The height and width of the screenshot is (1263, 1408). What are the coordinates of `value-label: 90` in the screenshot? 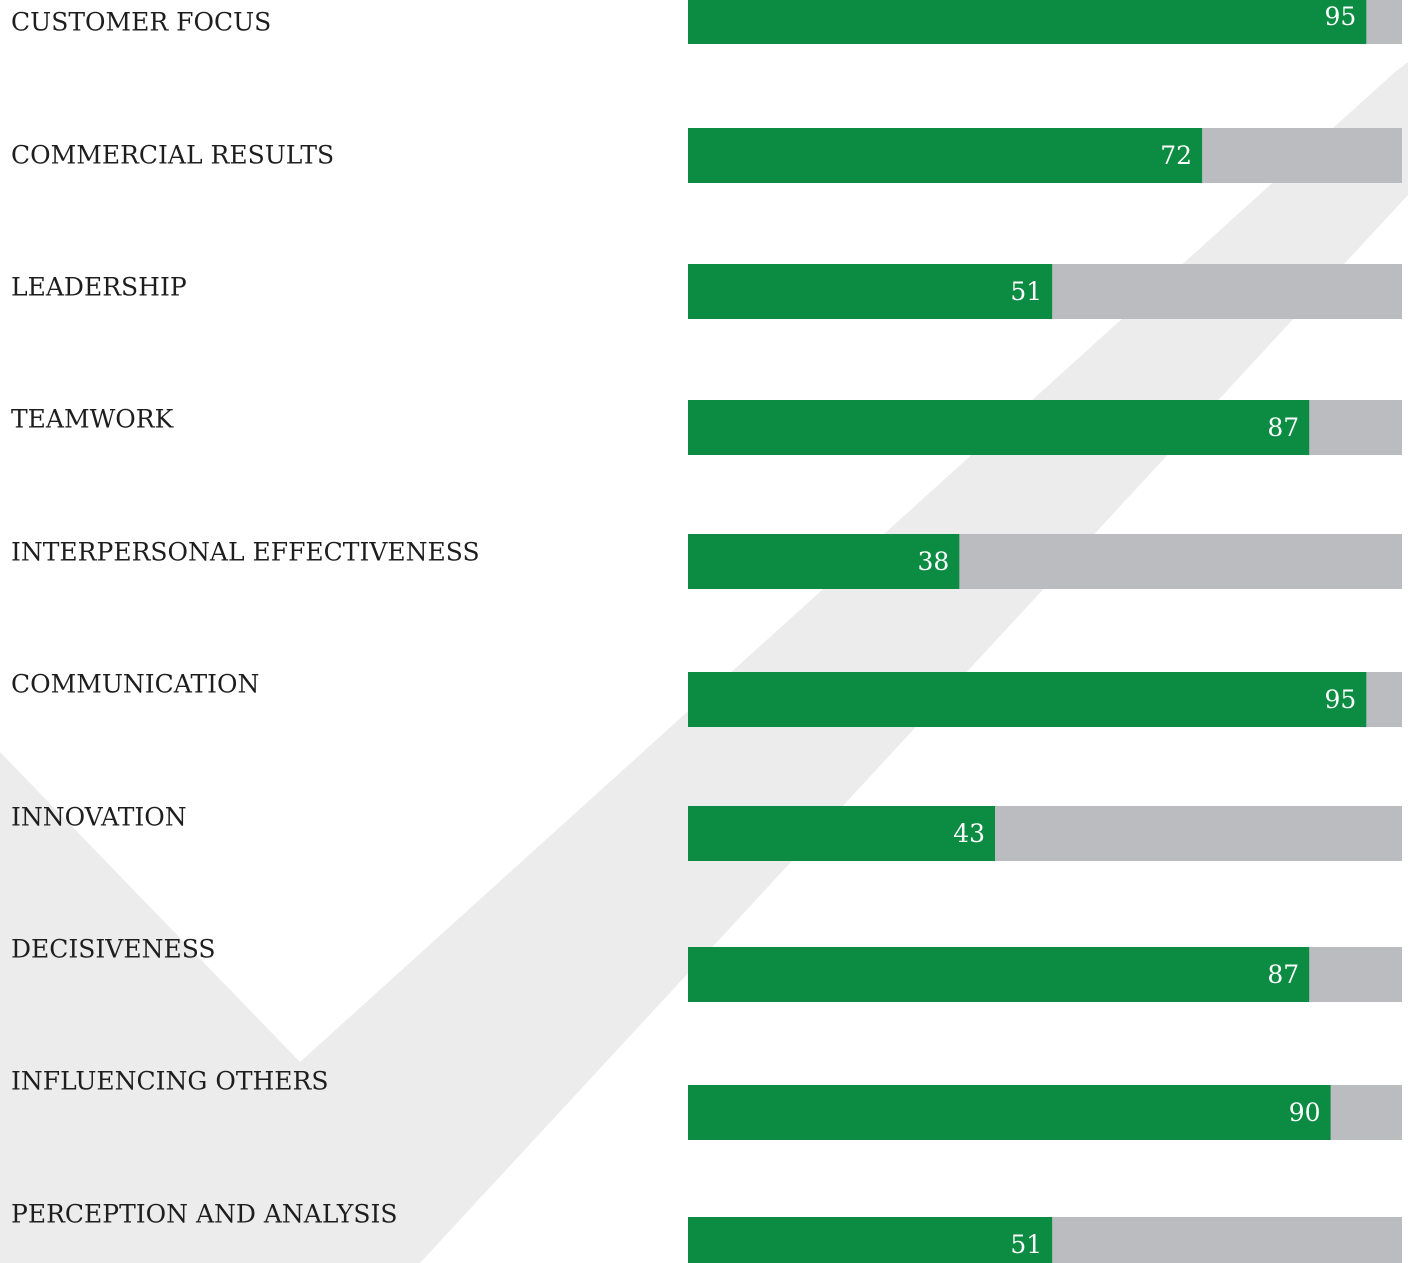 It's located at (1305, 1112).